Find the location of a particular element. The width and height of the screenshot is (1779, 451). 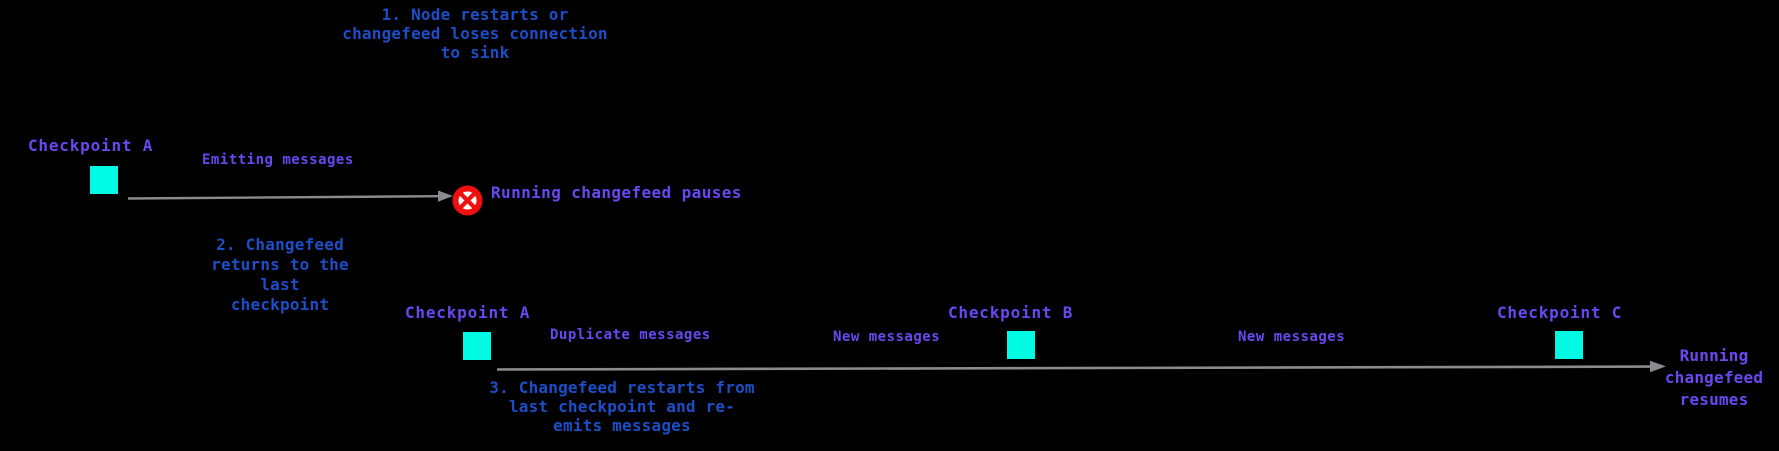

checkpoint-a2-label: Checkpoint A is located at coordinates (468, 312).